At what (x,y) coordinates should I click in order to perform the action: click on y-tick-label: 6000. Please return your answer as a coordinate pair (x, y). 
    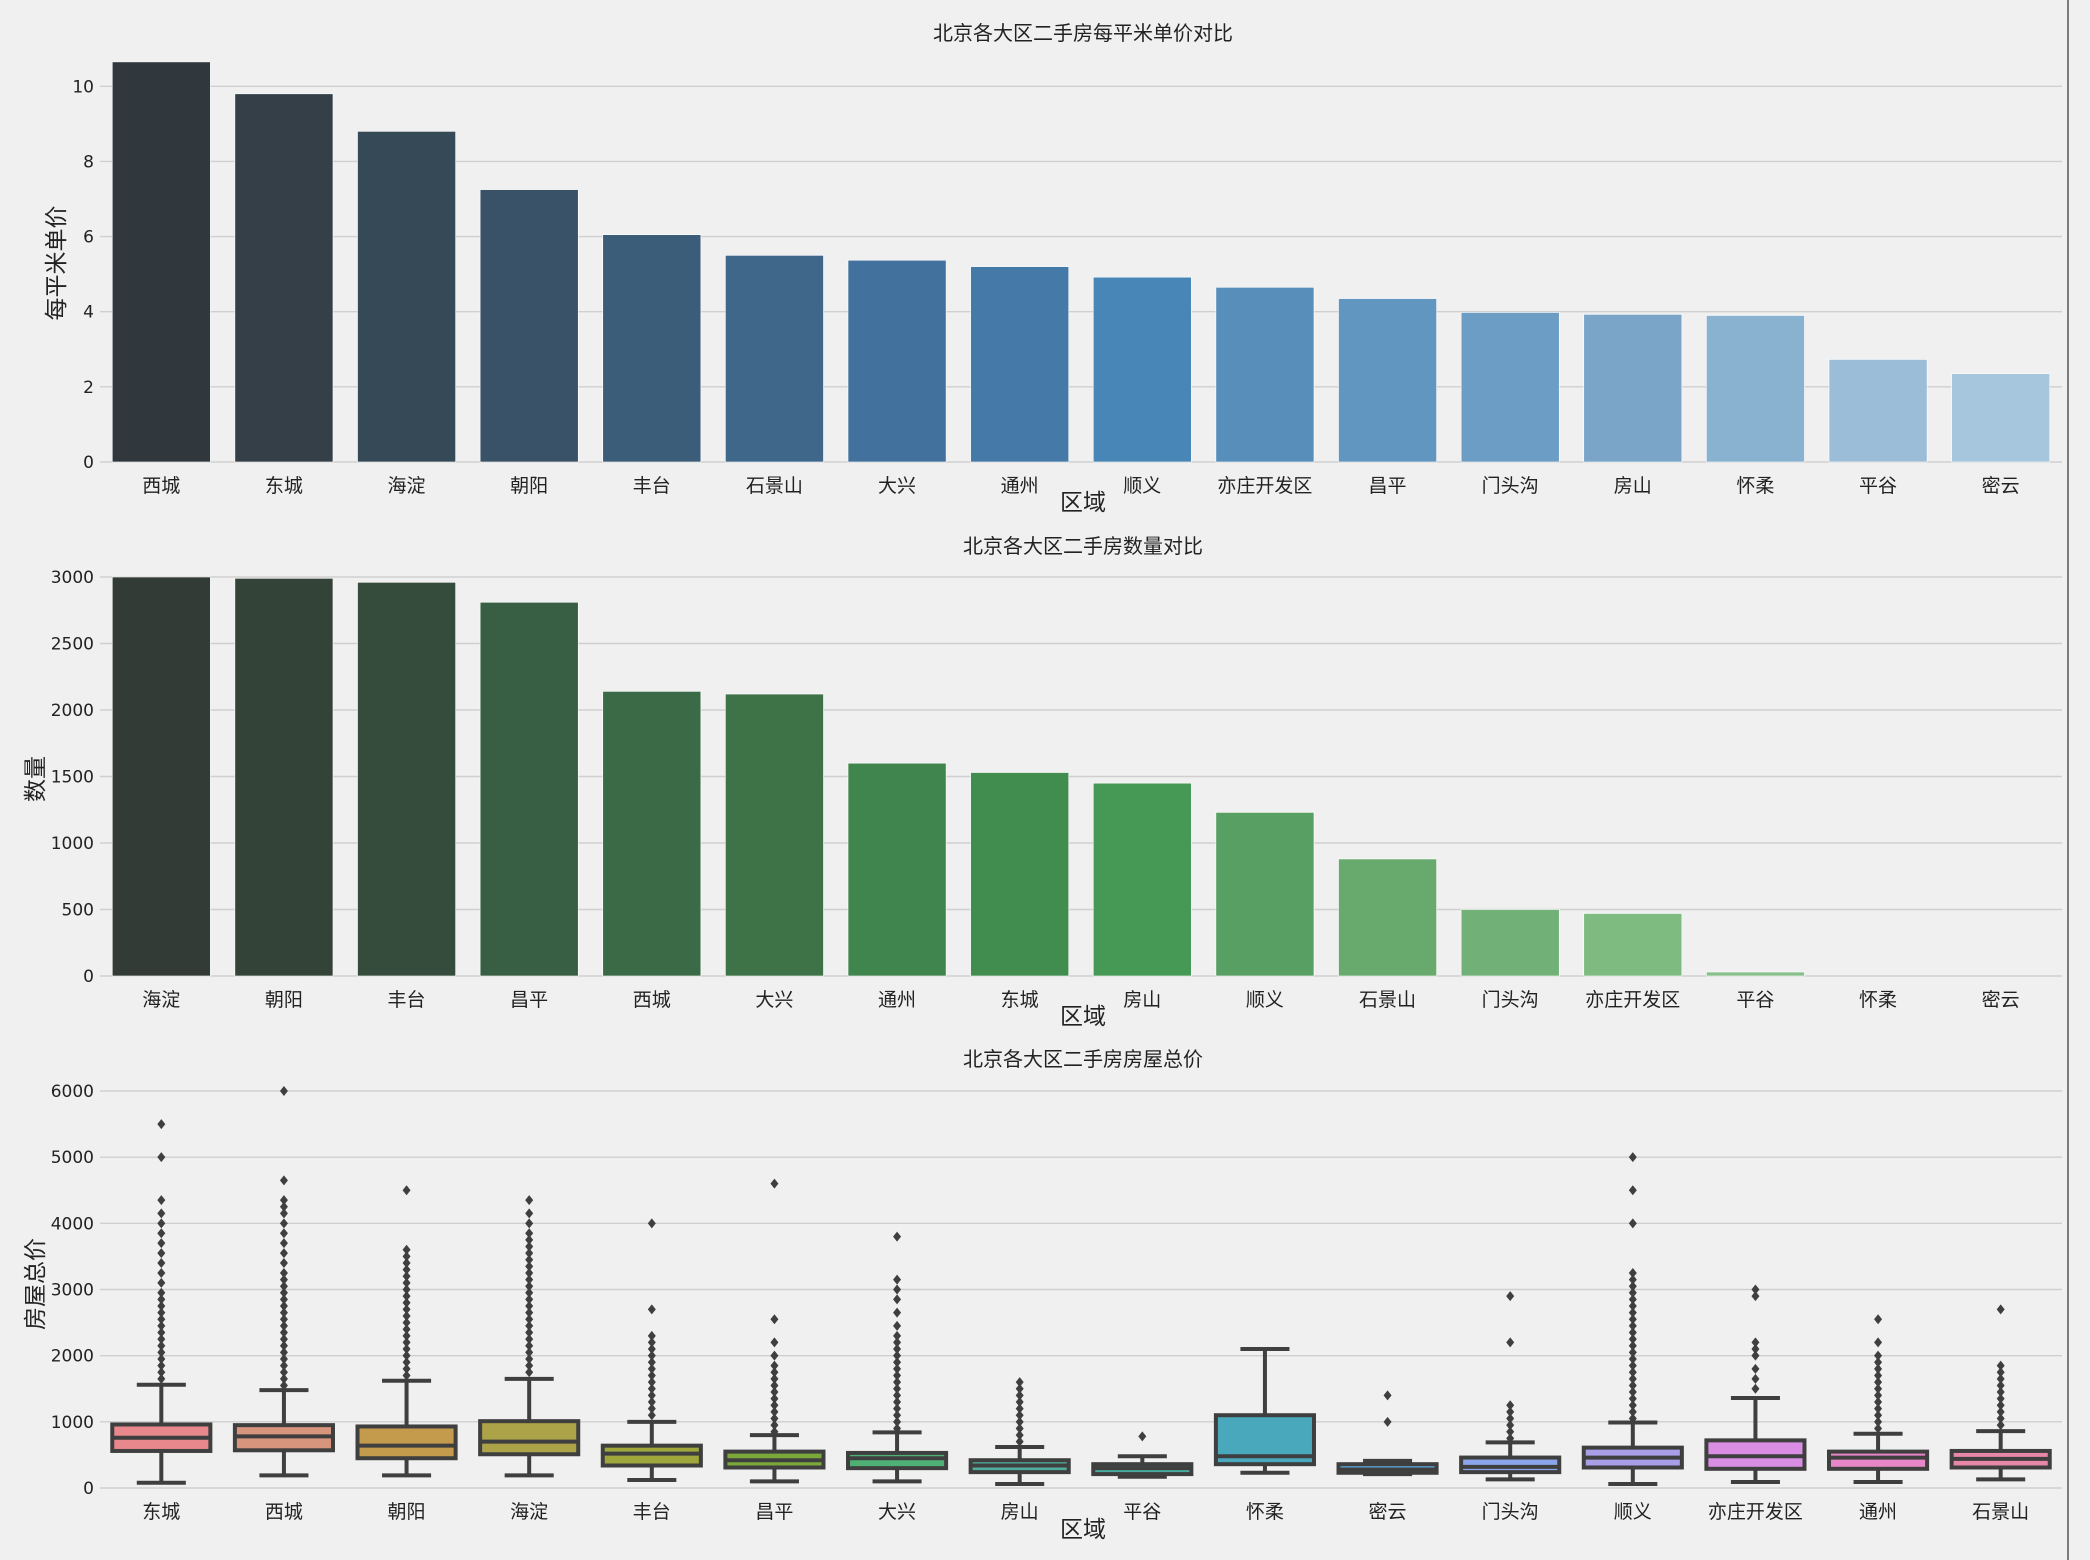
    Looking at the image, I should click on (72, 1092).